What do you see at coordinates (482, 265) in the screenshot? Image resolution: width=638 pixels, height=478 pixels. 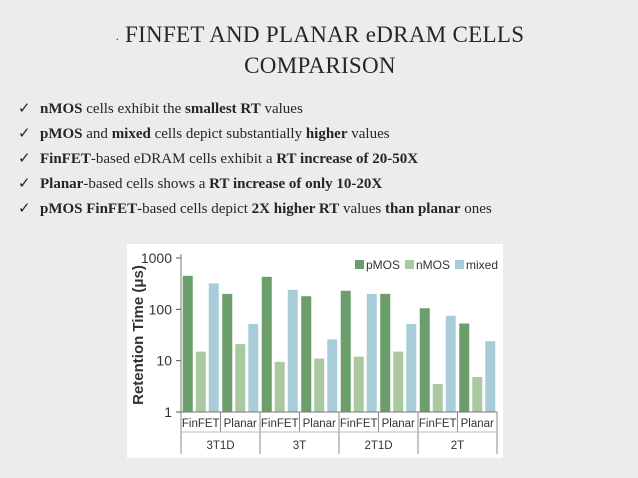 I see `legend-label: mixed` at bounding box center [482, 265].